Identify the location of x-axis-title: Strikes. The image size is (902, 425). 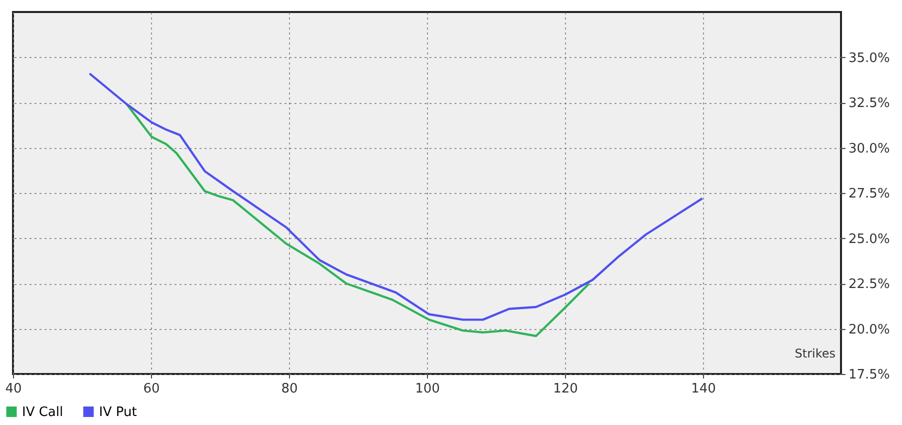
(815, 353).